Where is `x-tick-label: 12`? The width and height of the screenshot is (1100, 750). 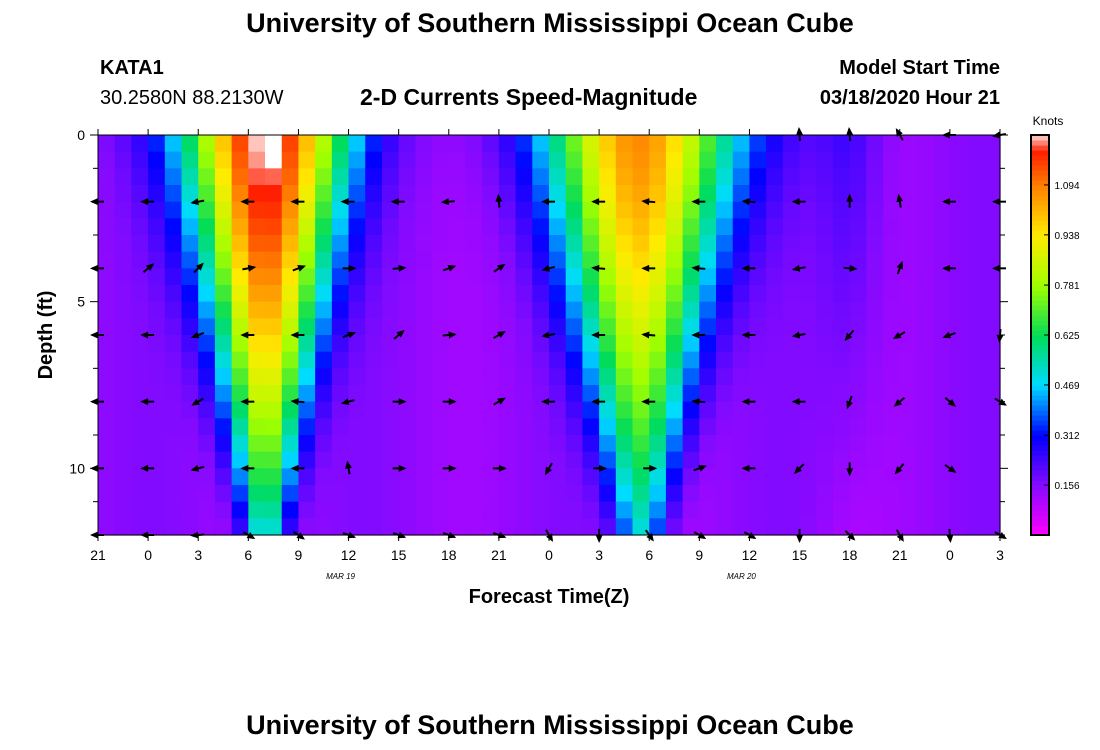
x-tick-label: 12 is located at coordinates (349, 555).